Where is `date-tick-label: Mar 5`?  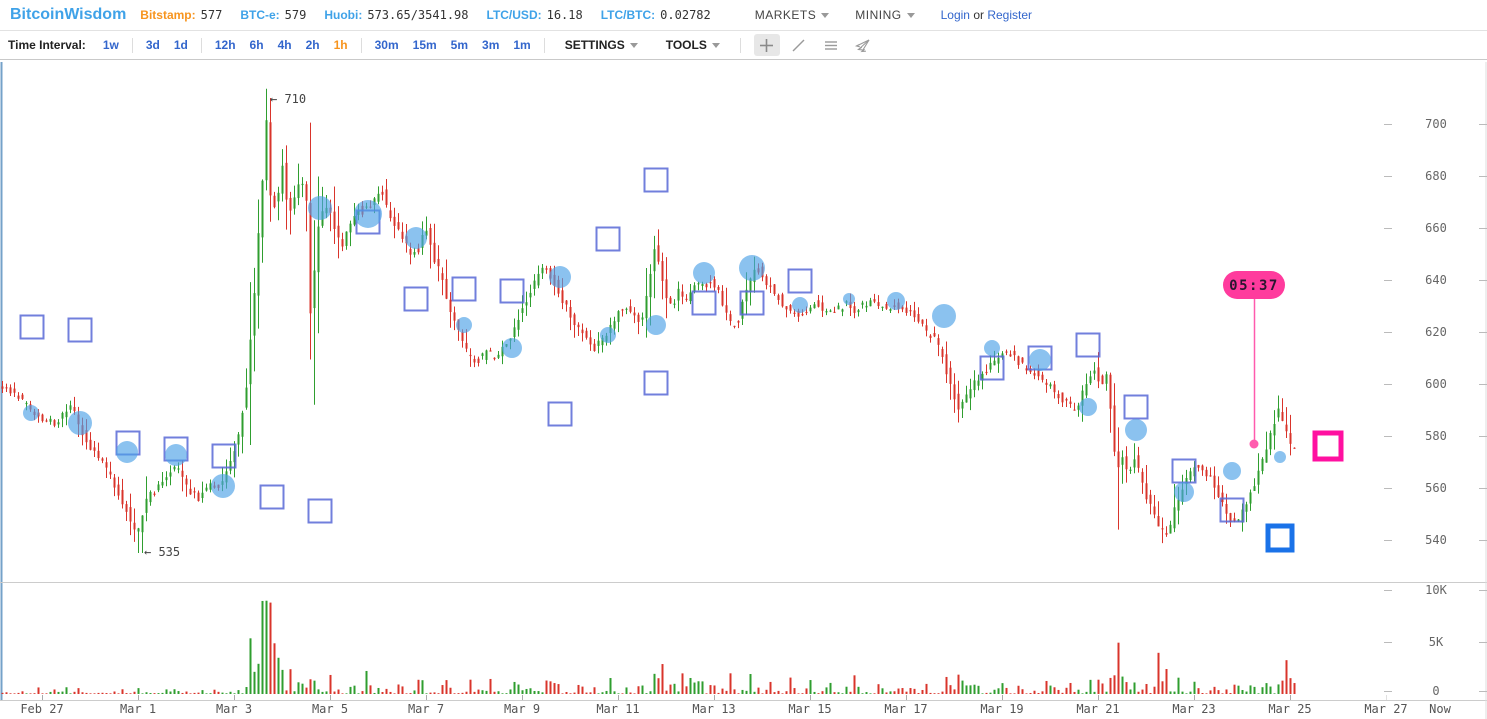 date-tick-label: Mar 5 is located at coordinates (330, 709).